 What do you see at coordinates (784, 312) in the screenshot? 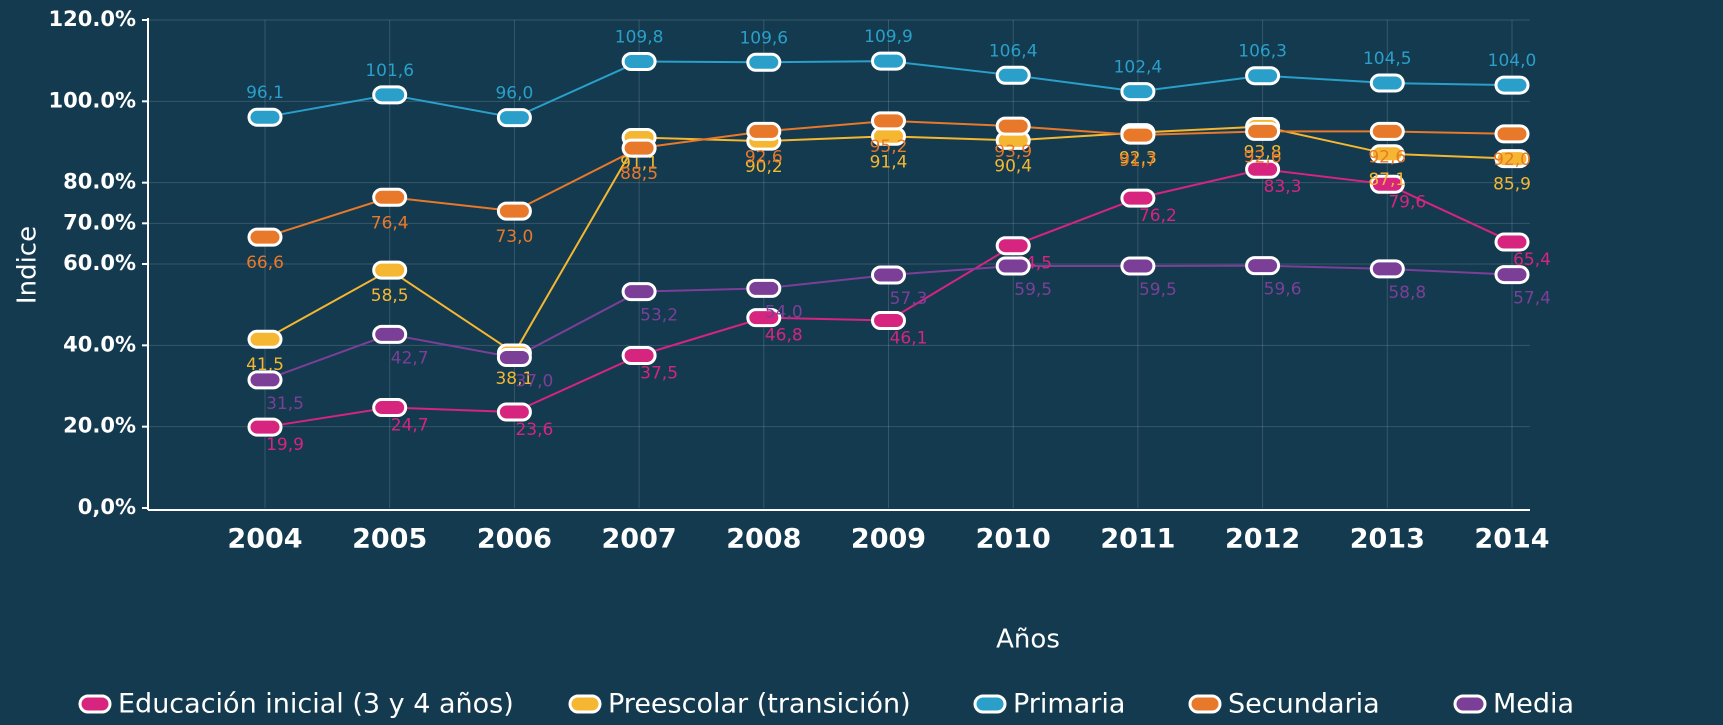
I see `data-label: 54,0` at bounding box center [784, 312].